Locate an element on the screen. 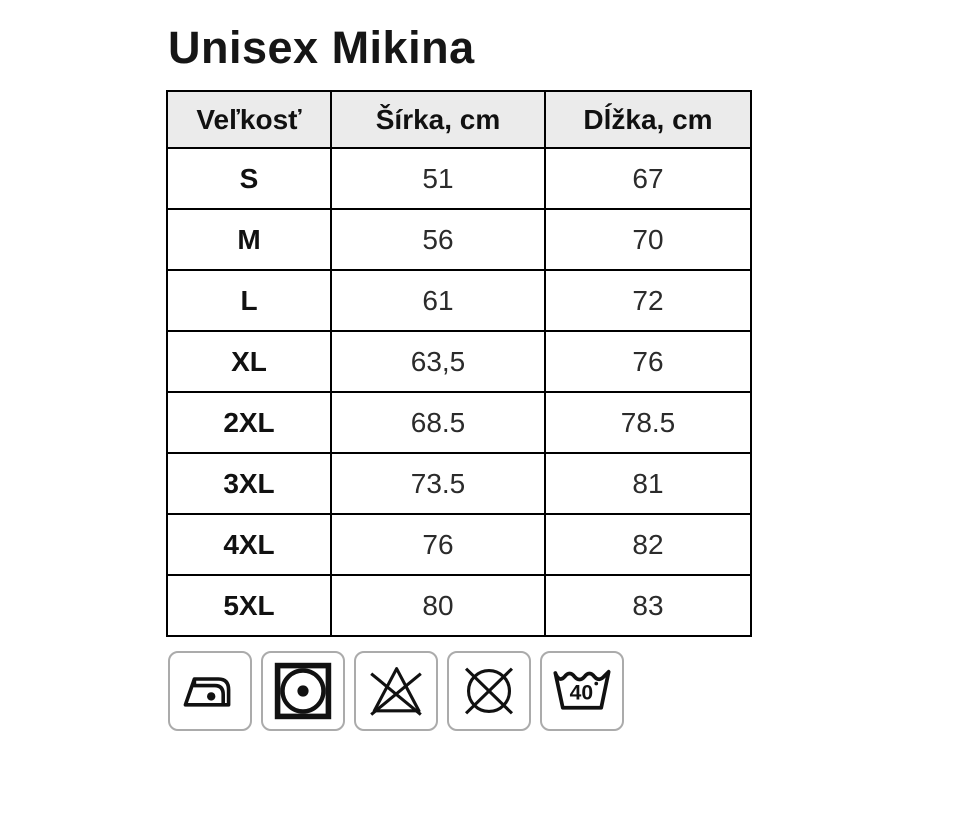 This screenshot has height=828, width=960. size-label: 3XL is located at coordinates (249, 483).